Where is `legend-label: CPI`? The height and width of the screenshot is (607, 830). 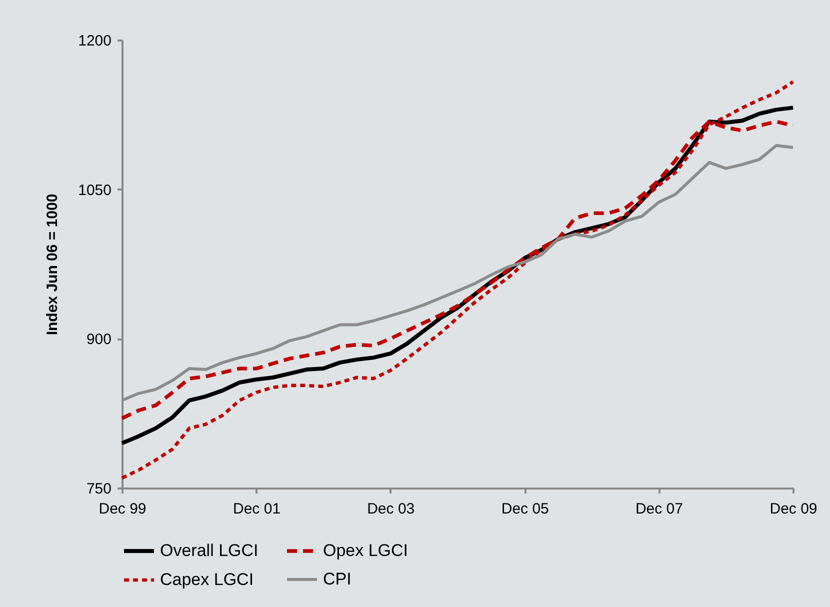 legend-label: CPI is located at coordinates (337, 579).